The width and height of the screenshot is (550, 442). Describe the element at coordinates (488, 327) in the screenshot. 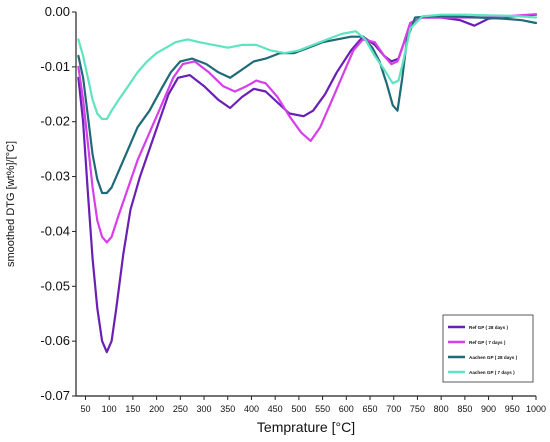

I see `legend-label: Ref GP ( 28 days )` at that location.